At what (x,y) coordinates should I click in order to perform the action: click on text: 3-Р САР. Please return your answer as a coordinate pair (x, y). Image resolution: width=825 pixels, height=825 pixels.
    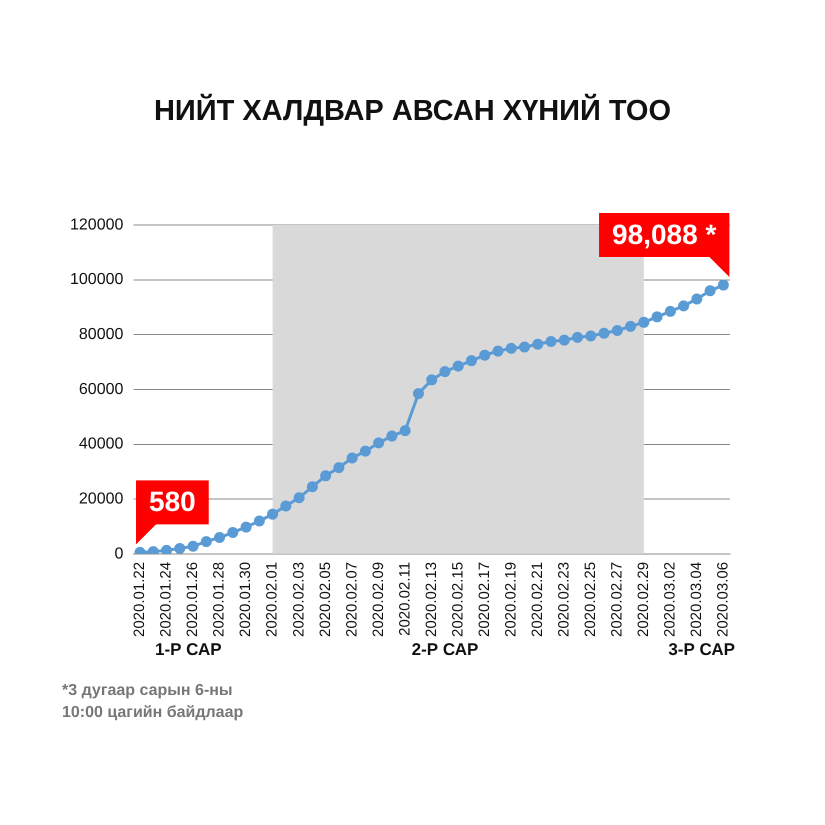
    Looking at the image, I should click on (701, 650).